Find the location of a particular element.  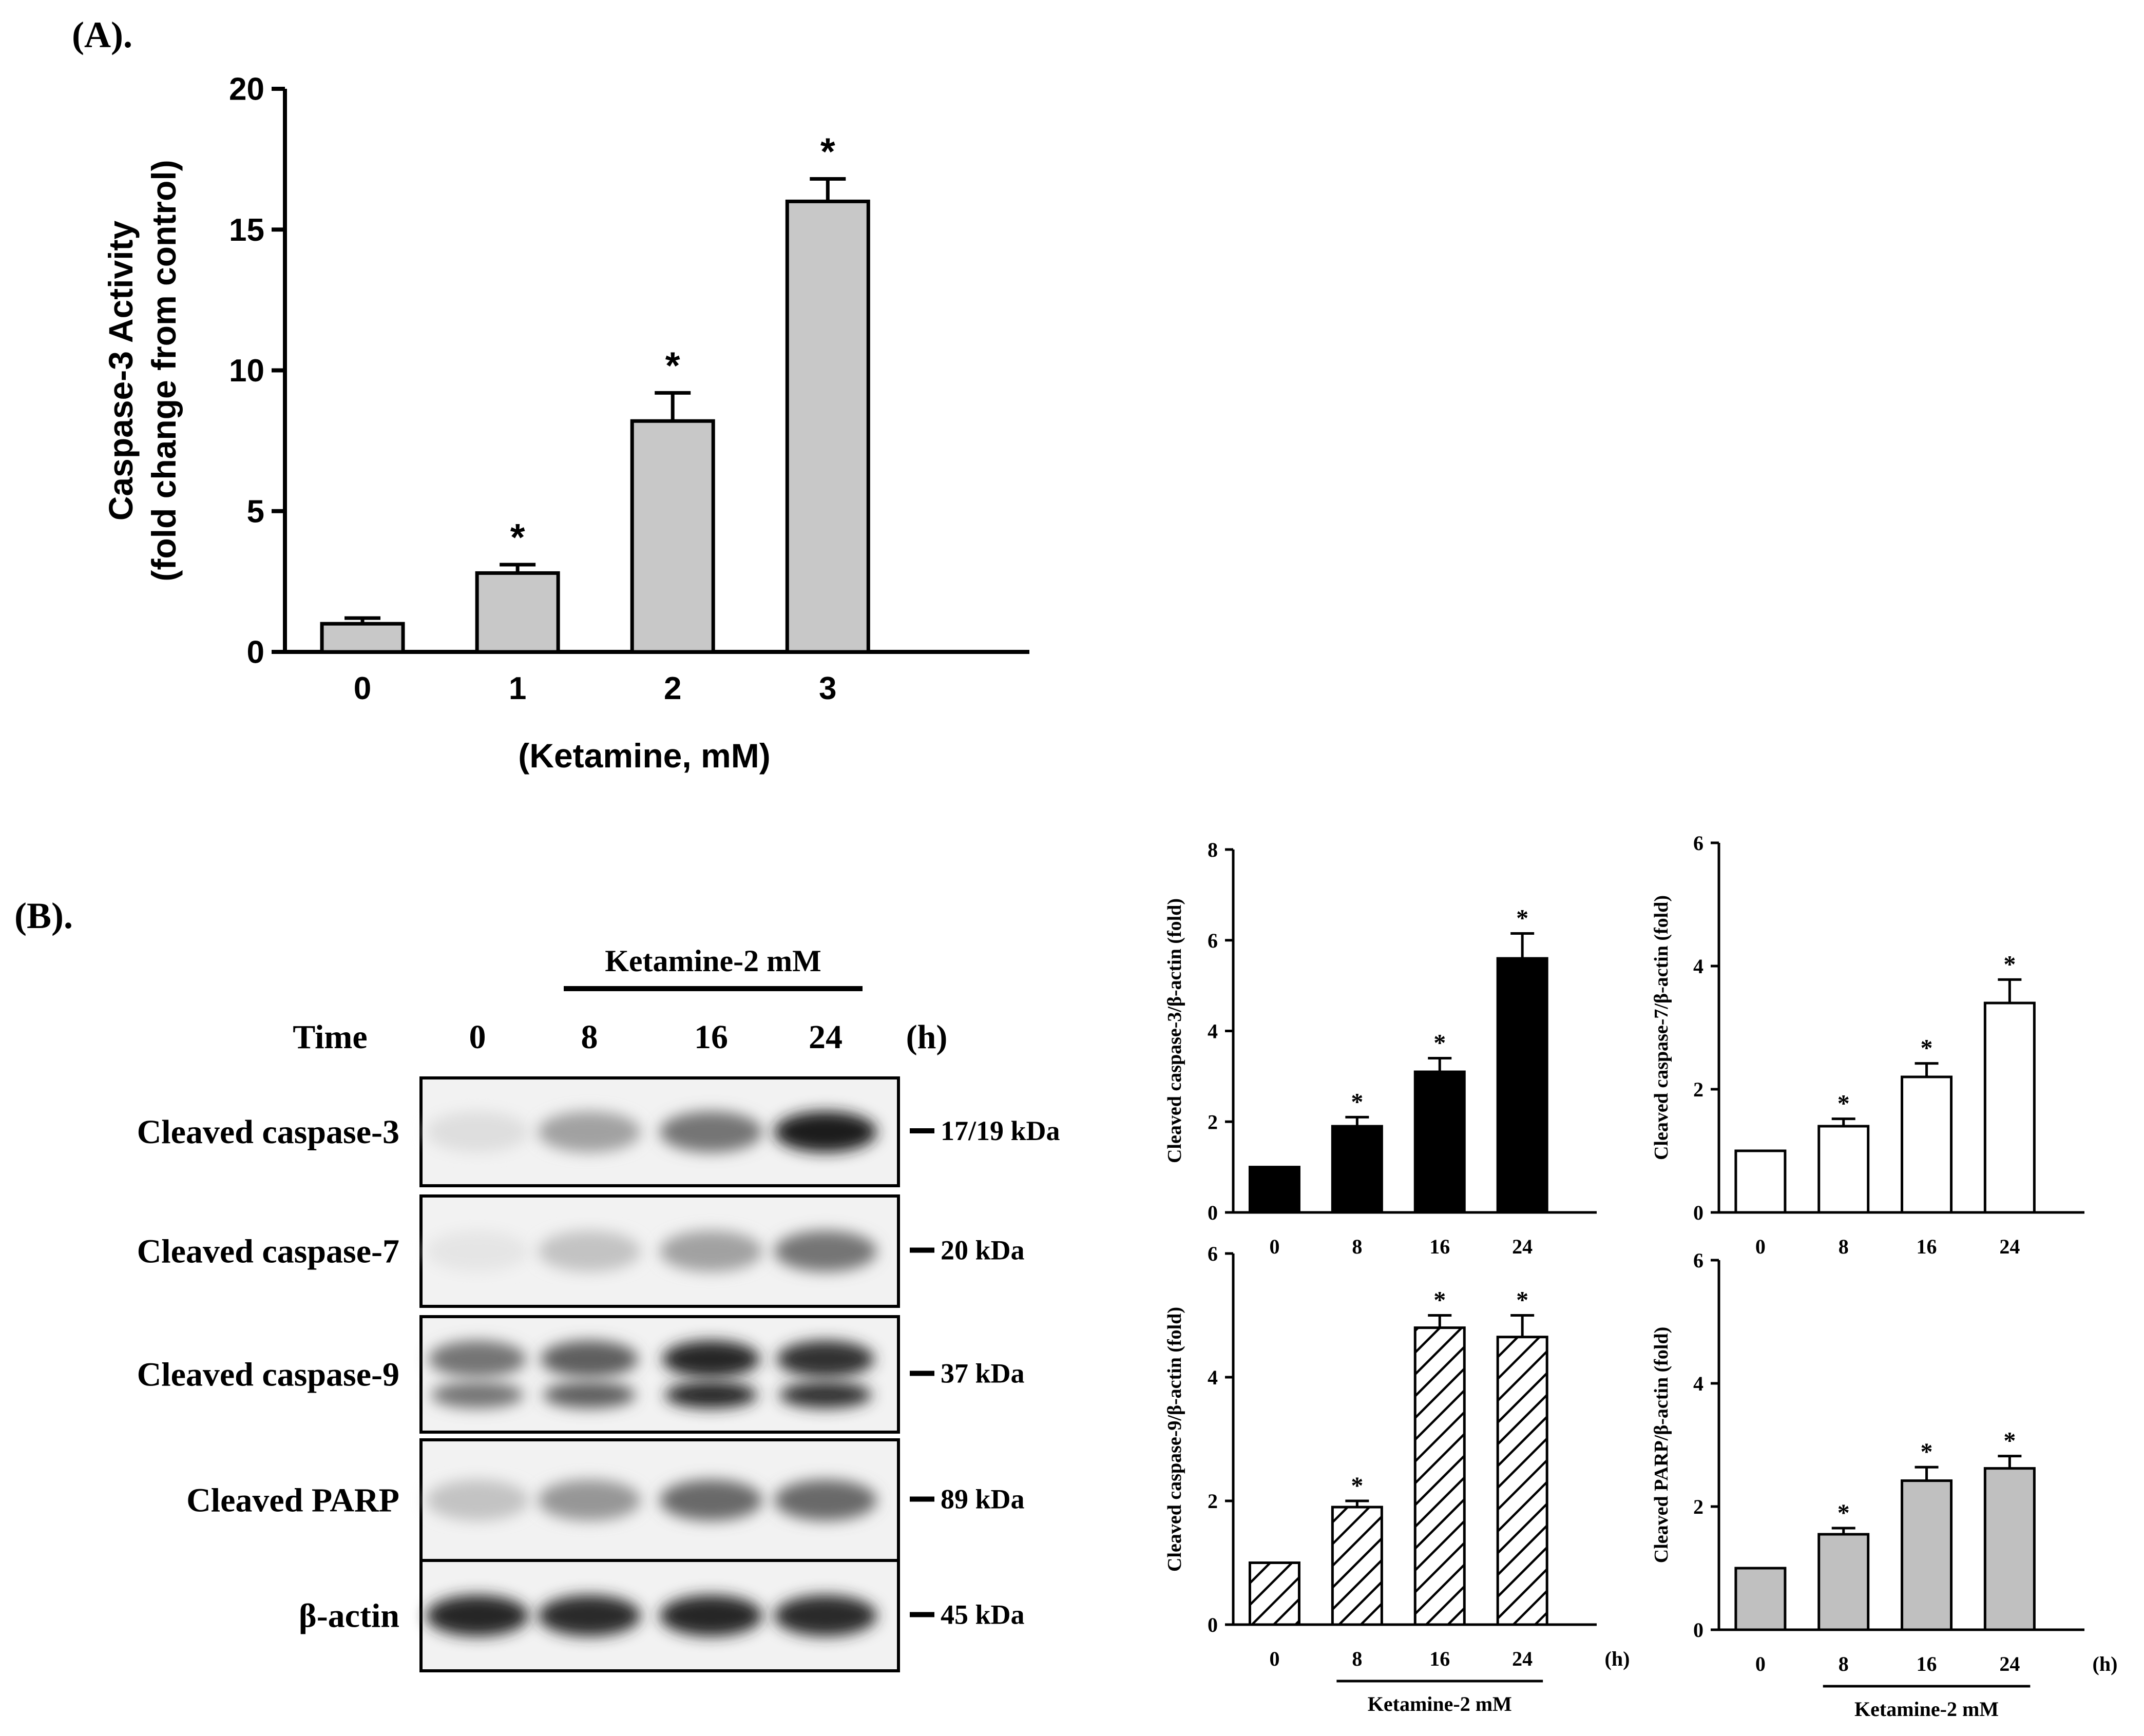

y-axis-label: Cleaved PARP/β-actin (fold) is located at coordinates (1661, 1445).